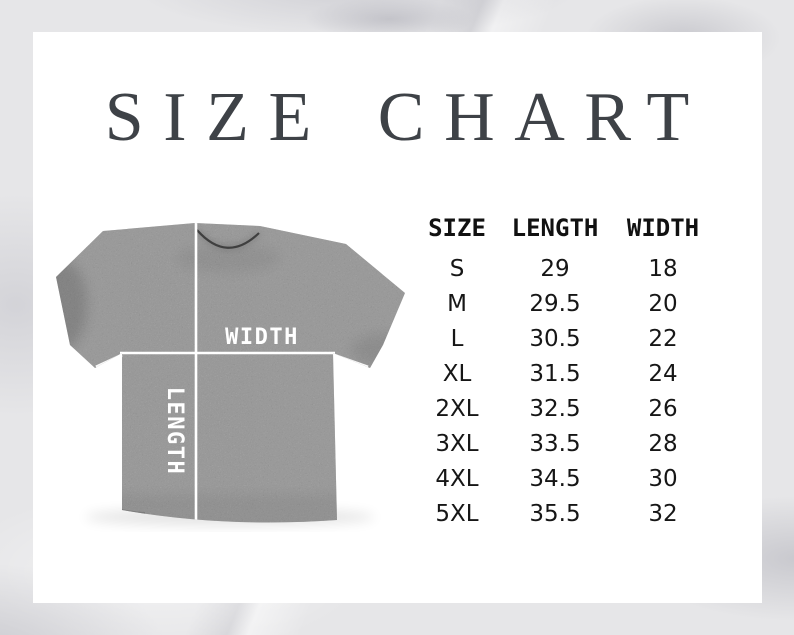 This screenshot has height=635, width=794. What do you see at coordinates (555, 409) in the screenshot?
I see `length-cell: 32.5` at bounding box center [555, 409].